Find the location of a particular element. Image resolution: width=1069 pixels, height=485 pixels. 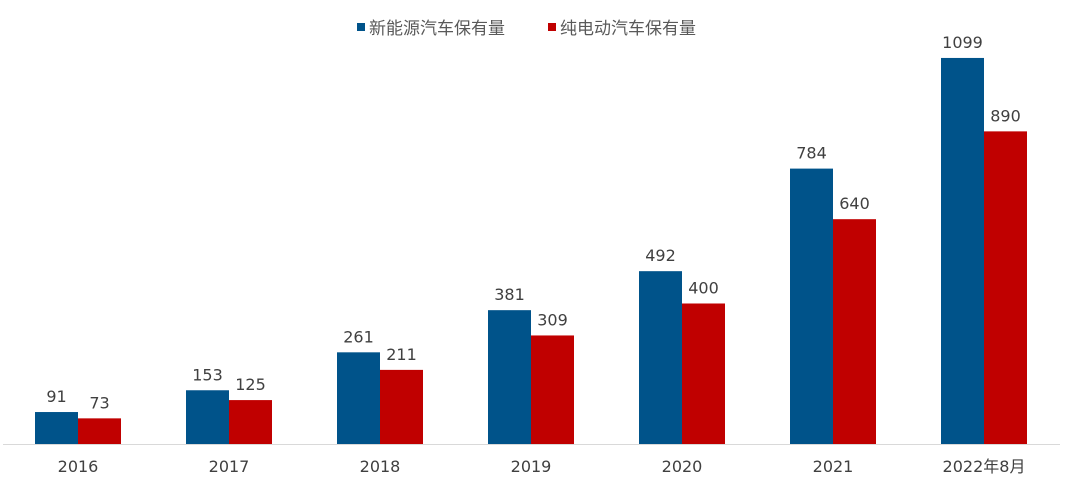

bar-nev-2021 is located at coordinates (811, 306).